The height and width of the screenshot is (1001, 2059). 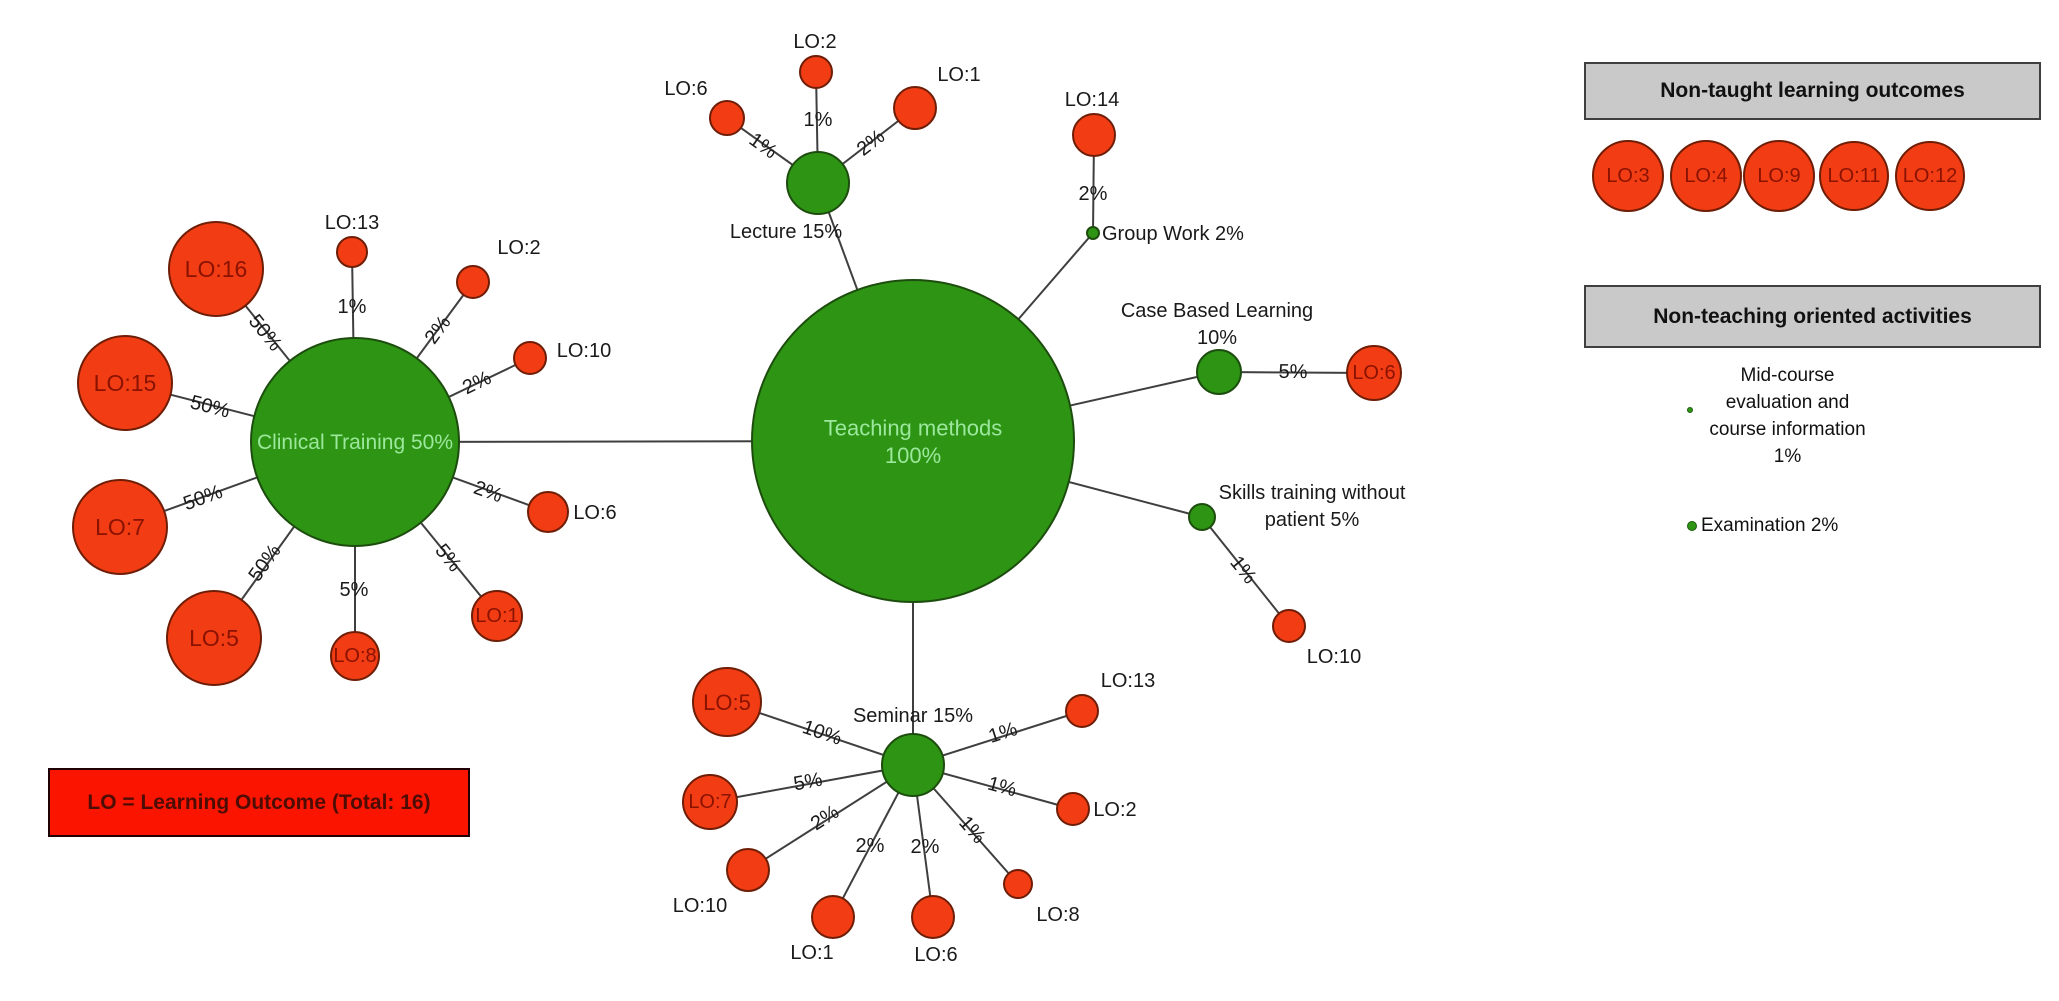 What do you see at coordinates (808, 782) in the screenshot?
I see `edge-pct-seminar-se7: 5%` at bounding box center [808, 782].